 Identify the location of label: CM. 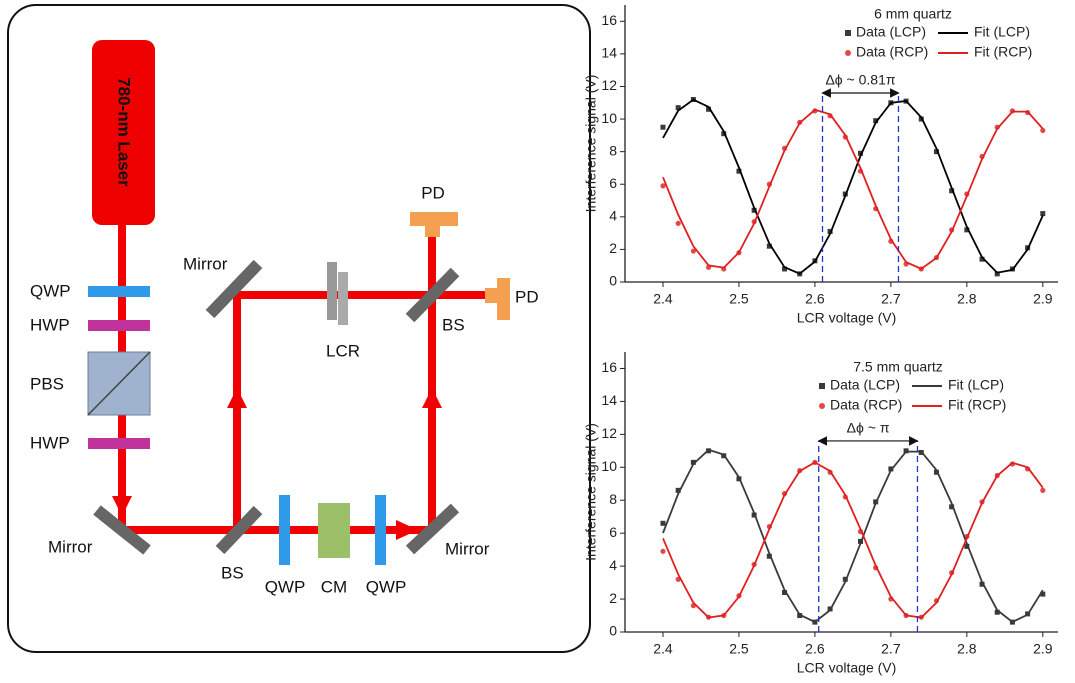
(334, 586).